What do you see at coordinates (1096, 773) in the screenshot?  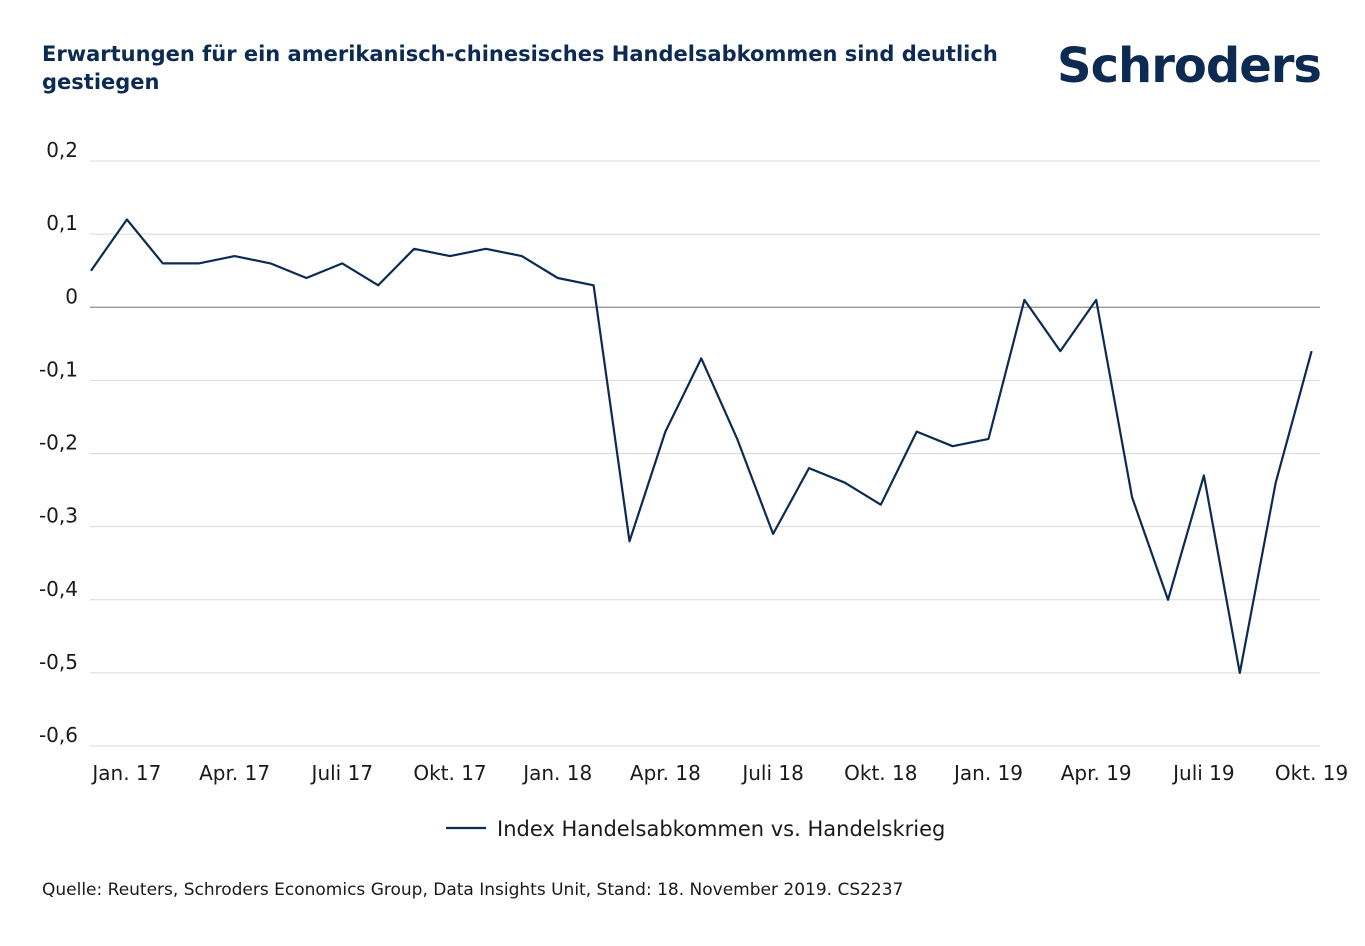 I see `x-tick-label: Apr. 19` at bounding box center [1096, 773].